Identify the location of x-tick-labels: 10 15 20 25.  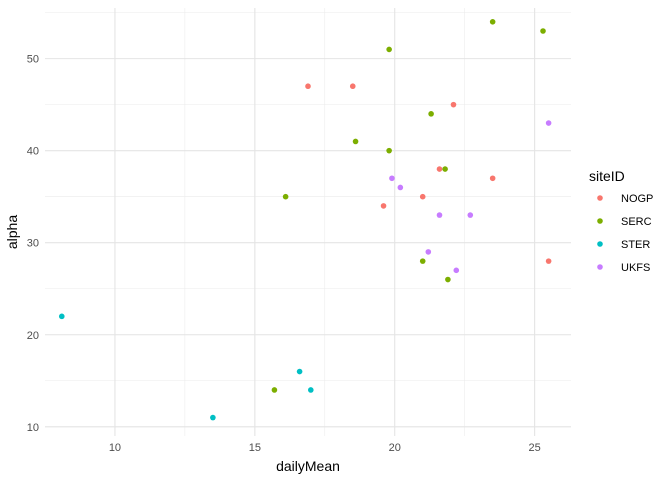
(325, 448).